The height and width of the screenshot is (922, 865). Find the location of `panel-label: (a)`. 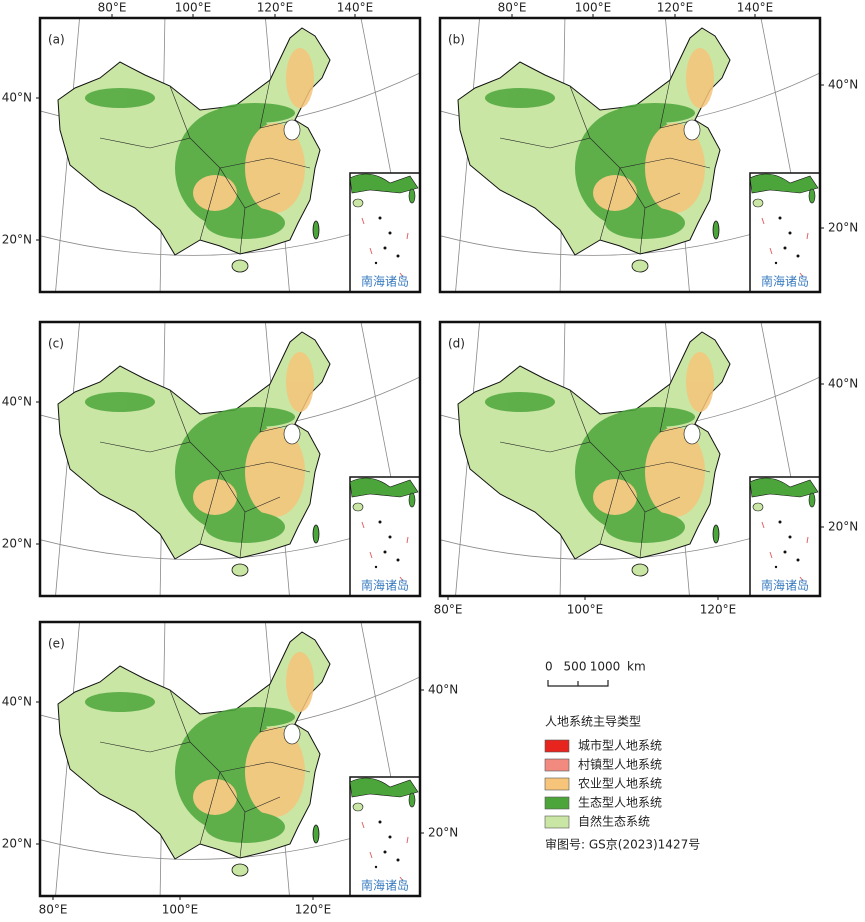

panel-label: (a) is located at coordinates (56, 40).